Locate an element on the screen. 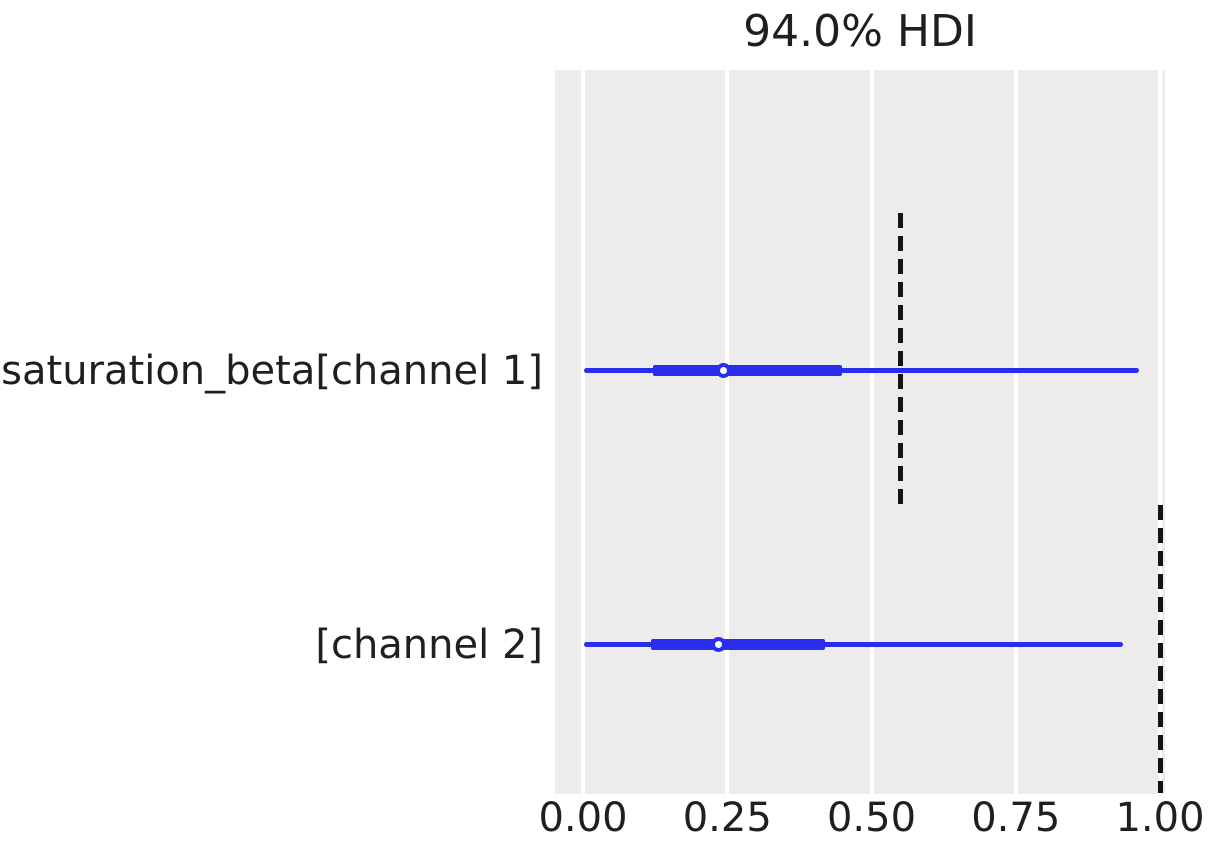  x-axis-tick-label: 0.50 is located at coordinates (871, 818).